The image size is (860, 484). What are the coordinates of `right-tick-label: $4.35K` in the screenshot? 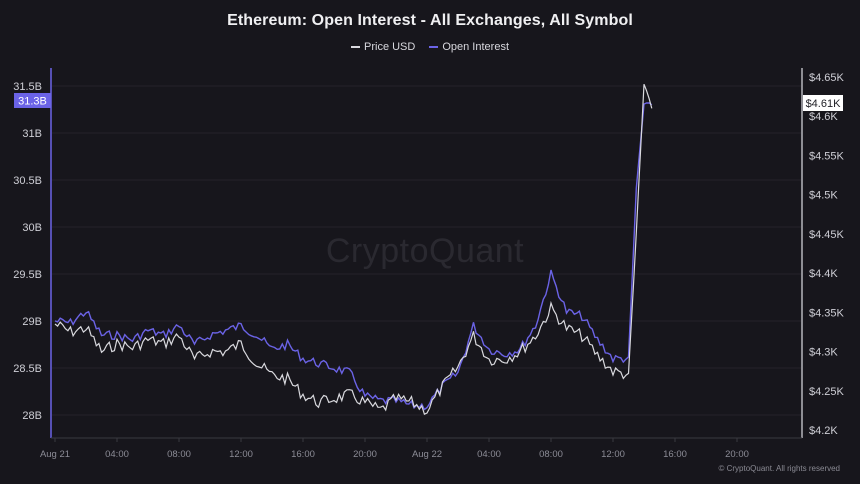 It's located at (827, 313).